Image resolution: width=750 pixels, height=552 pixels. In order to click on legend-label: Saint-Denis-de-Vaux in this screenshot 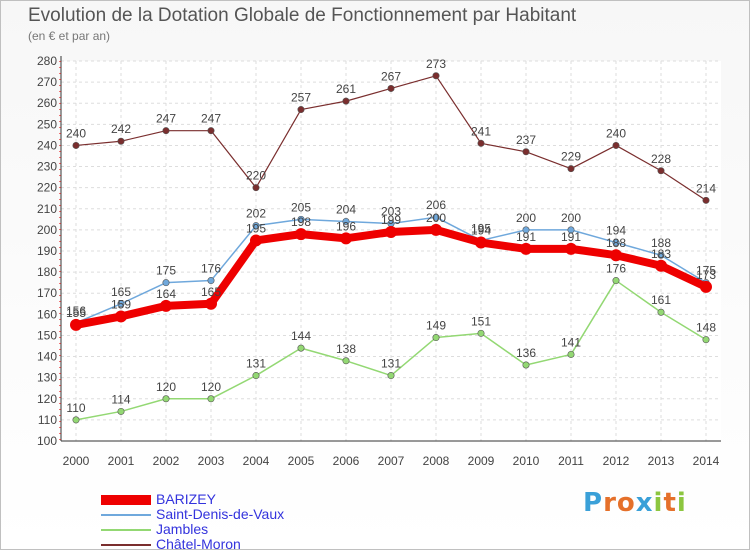, I will do `click(220, 514)`.